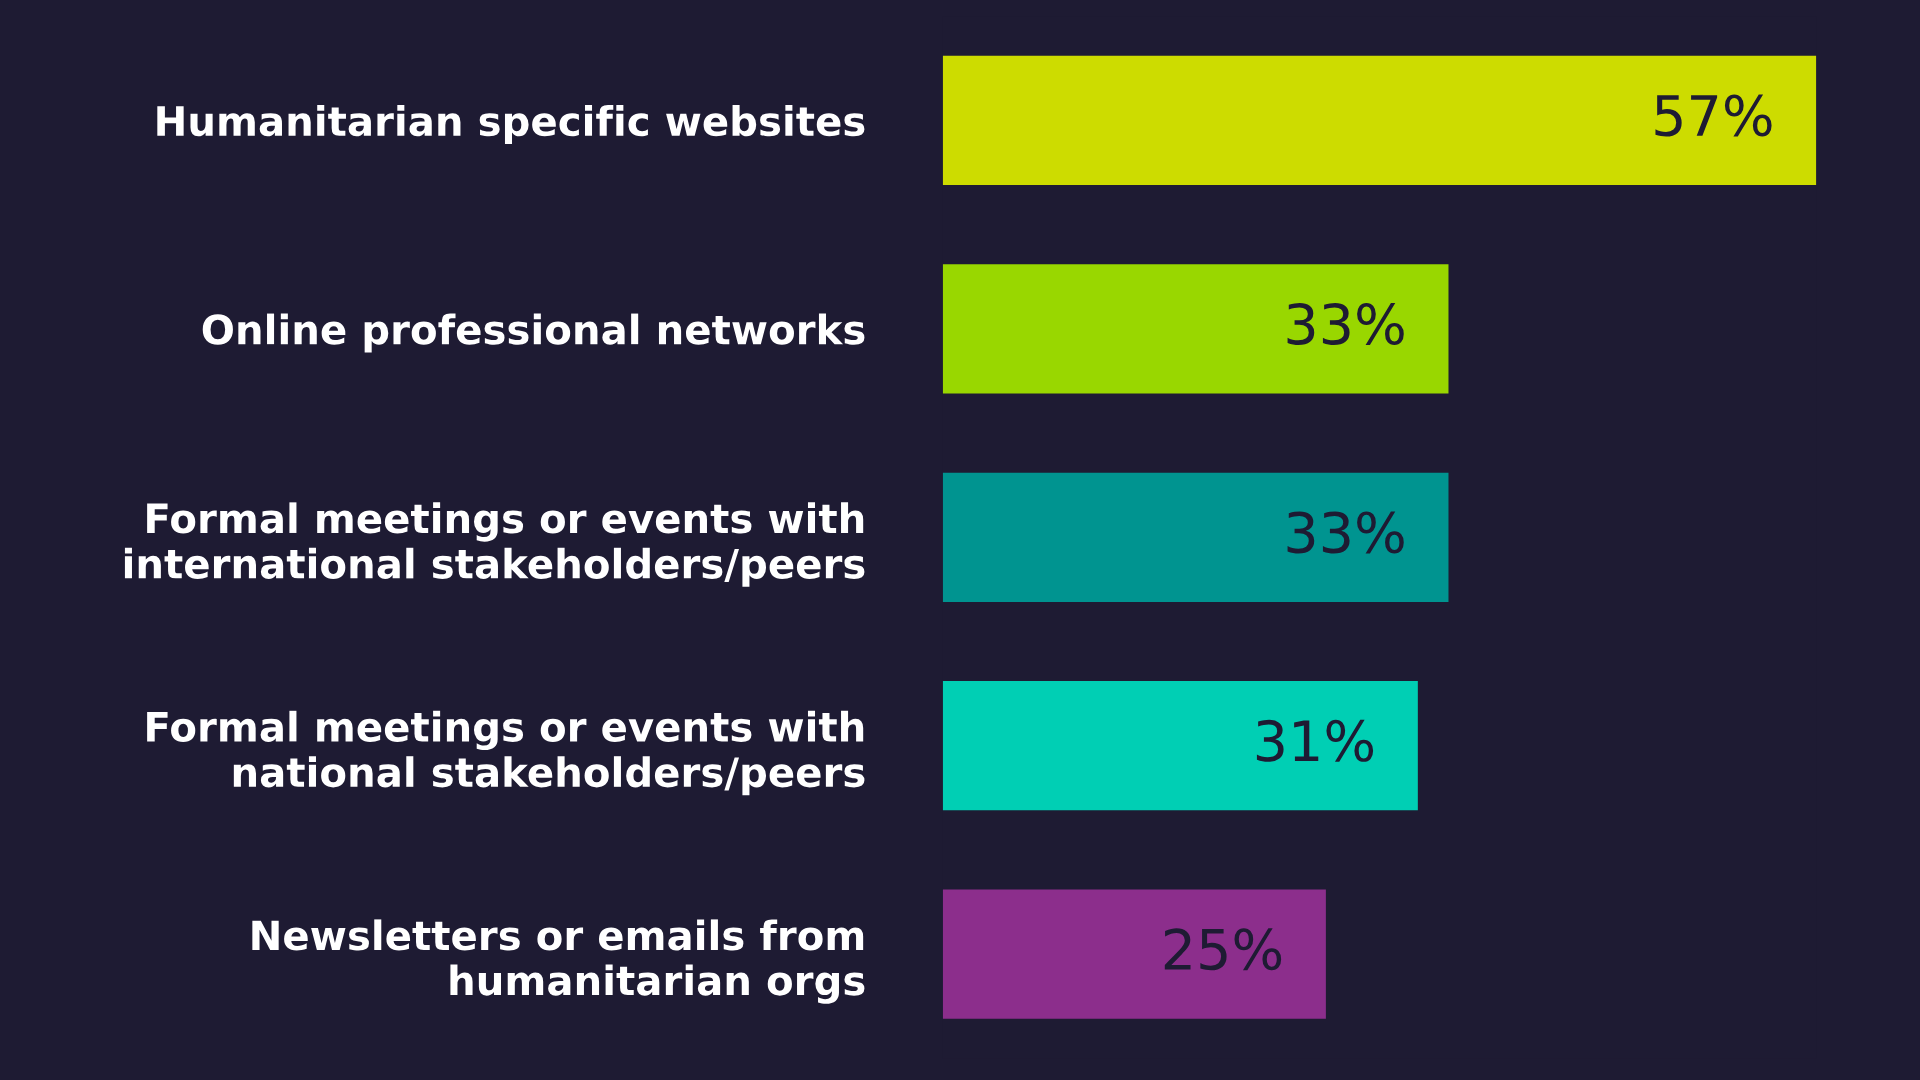  I want to click on data-label: 57%, so click(1713, 115).